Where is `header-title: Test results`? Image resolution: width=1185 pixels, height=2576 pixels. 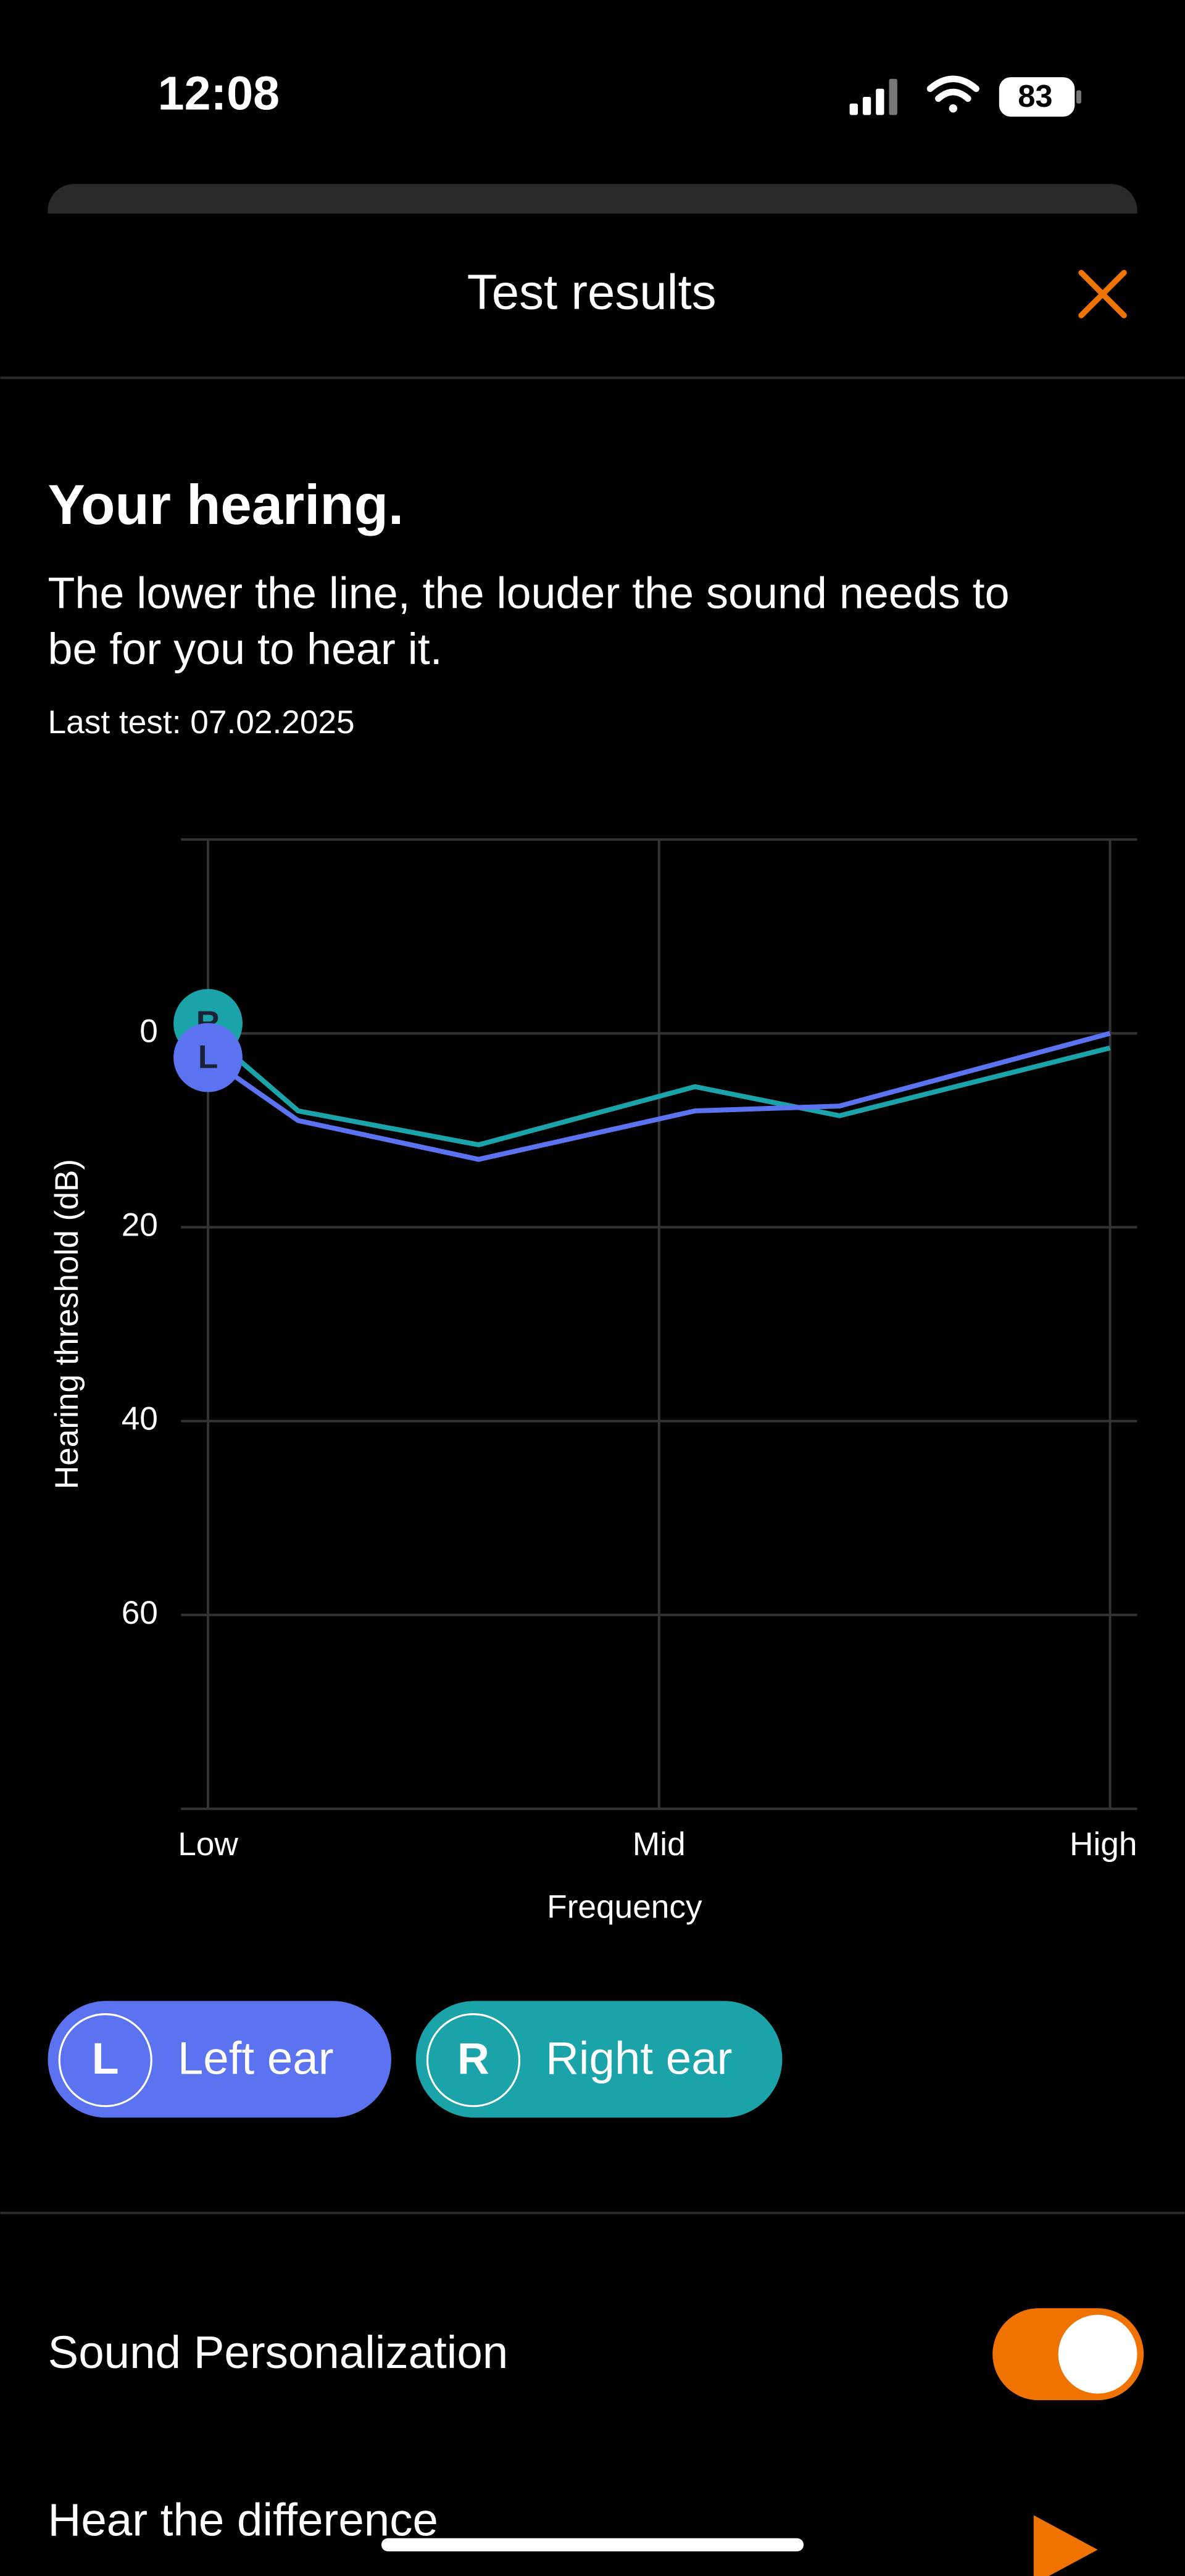 header-title: Test results is located at coordinates (592, 291).